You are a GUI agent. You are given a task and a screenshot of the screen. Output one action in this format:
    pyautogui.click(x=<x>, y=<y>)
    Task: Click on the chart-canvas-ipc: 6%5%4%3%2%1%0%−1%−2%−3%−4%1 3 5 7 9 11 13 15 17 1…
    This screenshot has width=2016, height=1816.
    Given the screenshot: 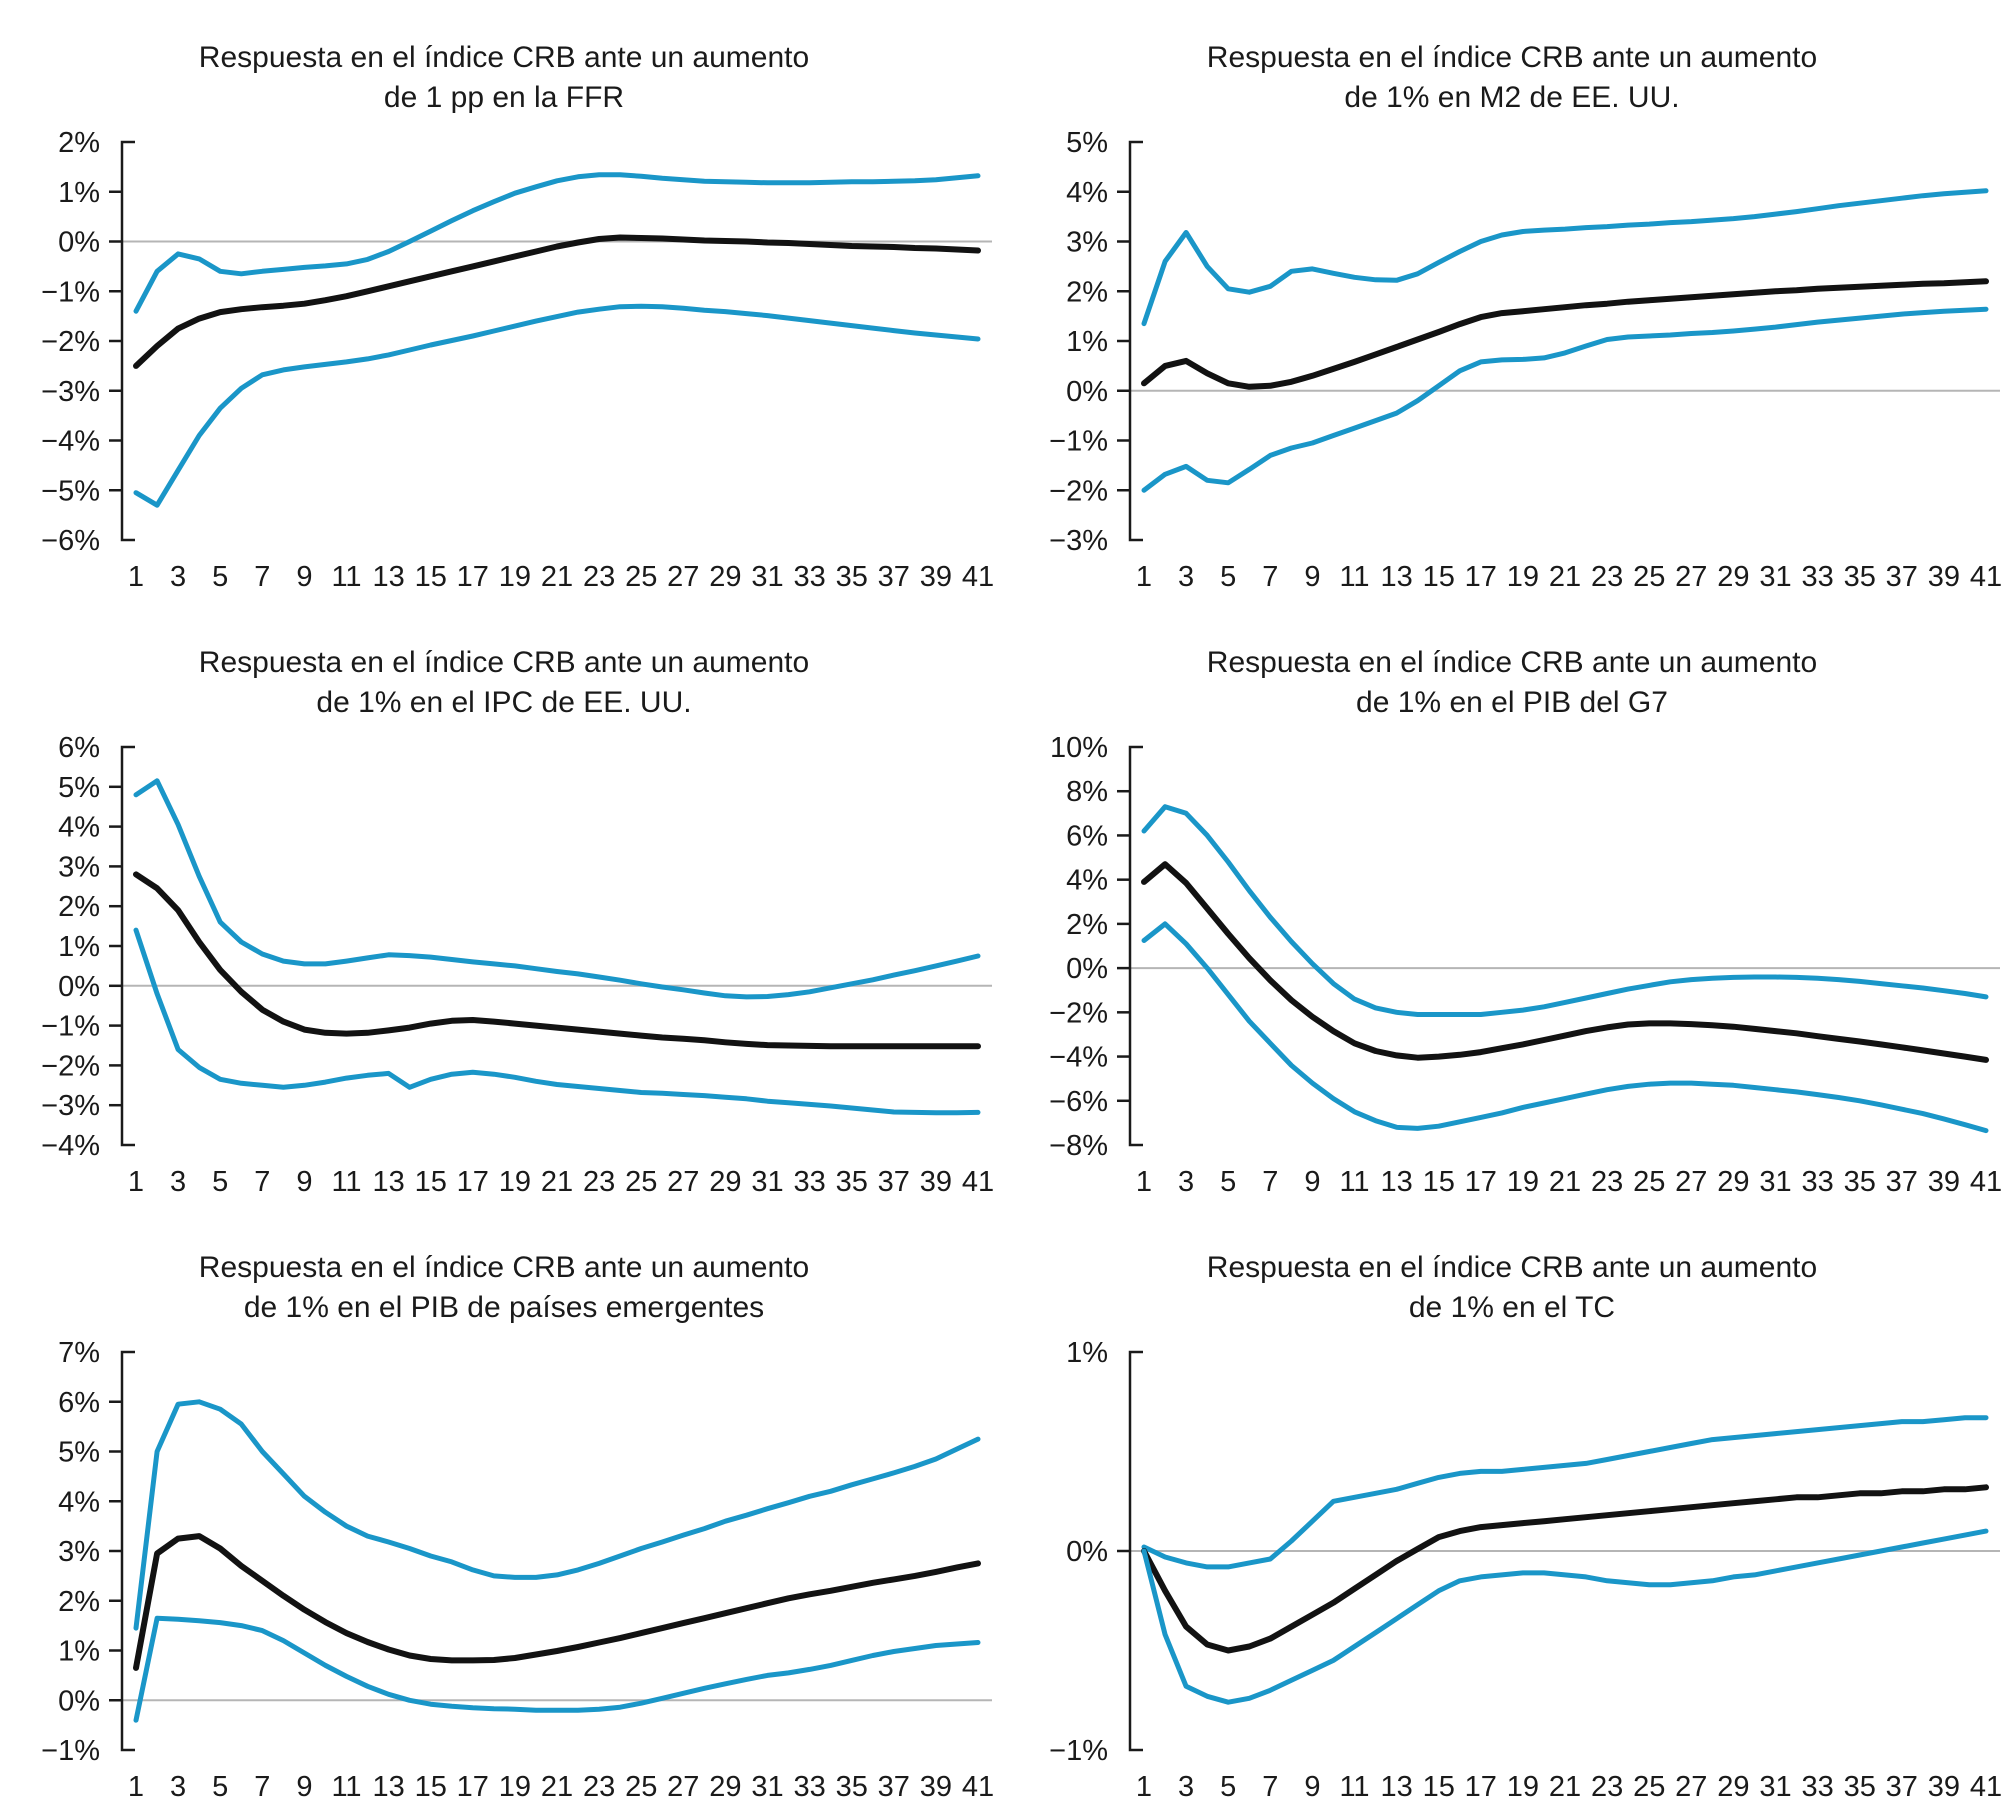 What is the action you would take?
    pyautogui.click(x=517, y=965)
    